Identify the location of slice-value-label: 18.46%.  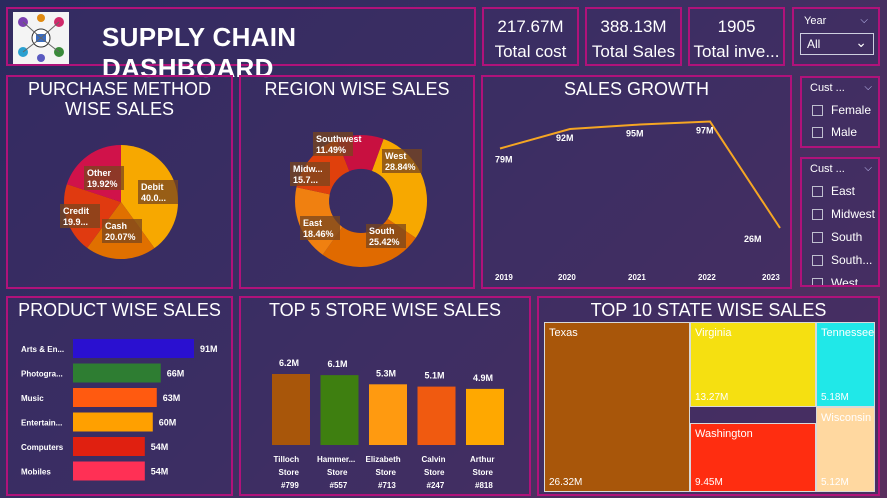
(318, 234).